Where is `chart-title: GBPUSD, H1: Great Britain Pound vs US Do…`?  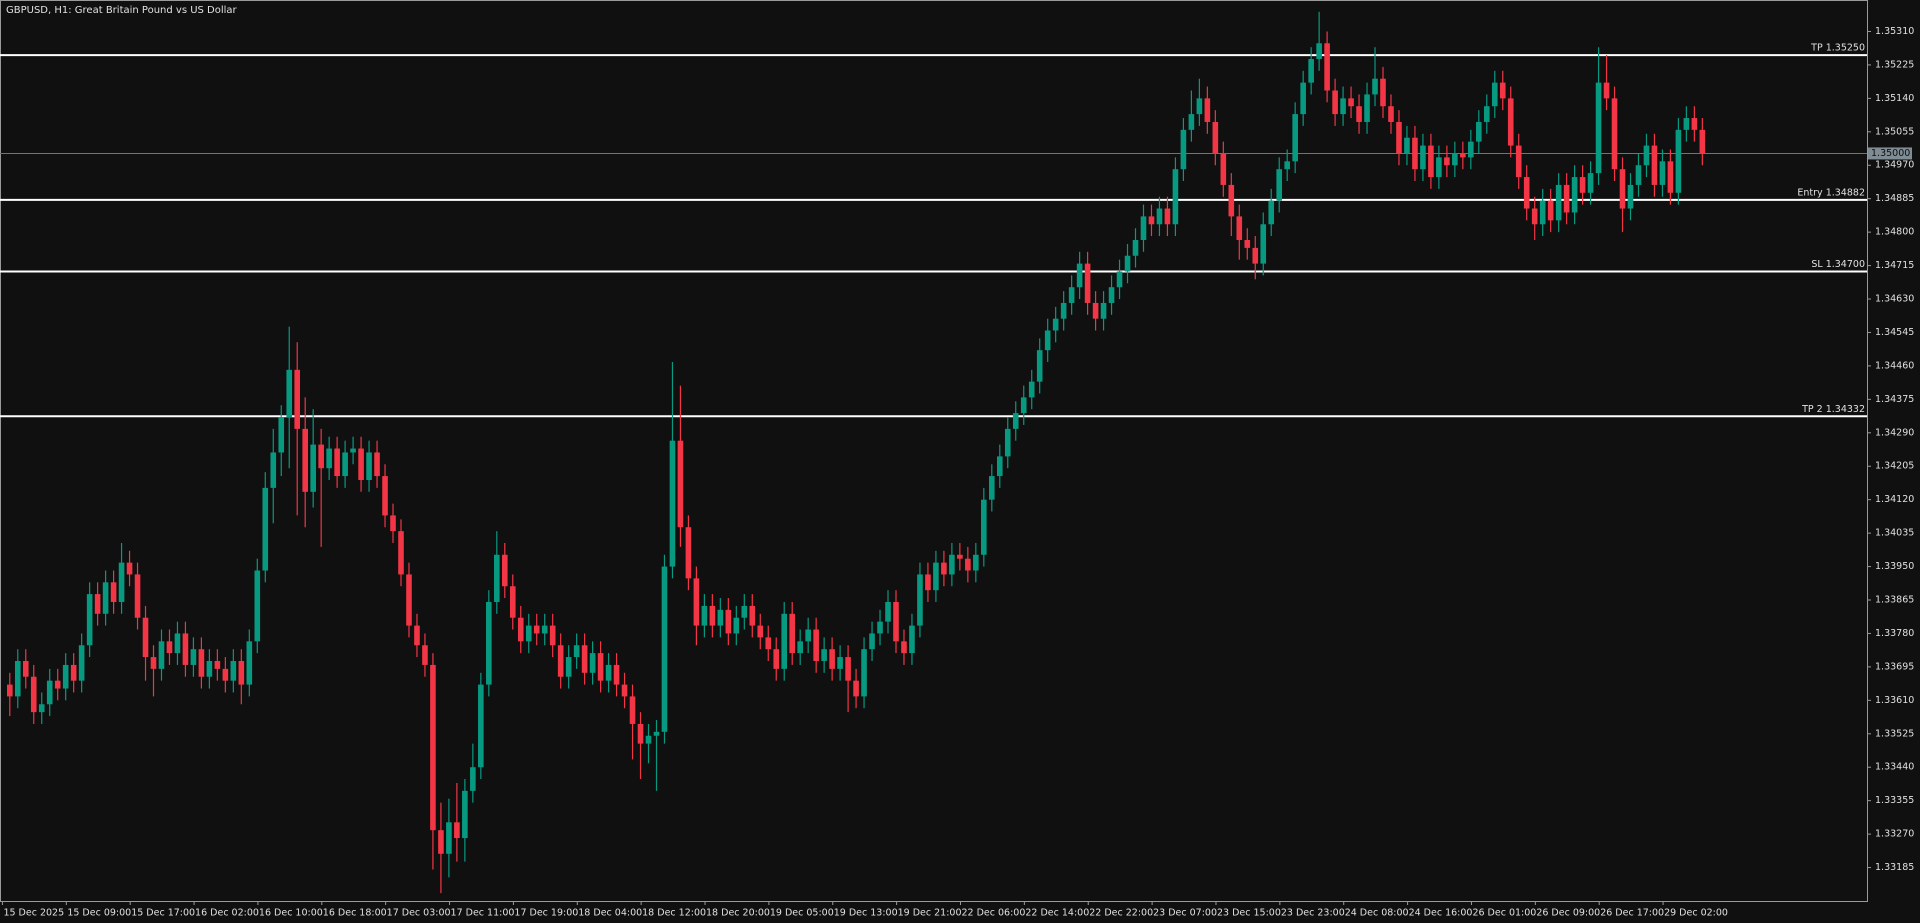
chart-title: GBPUSD, H1: Great Britain Pound vs US Do… is located at coordinates (122, 10).